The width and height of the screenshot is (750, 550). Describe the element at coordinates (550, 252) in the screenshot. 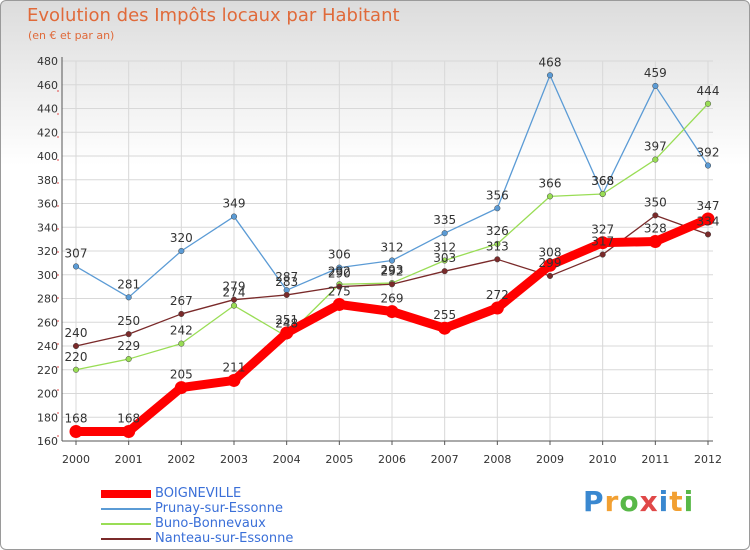

I see `data-label: 308` at that location.